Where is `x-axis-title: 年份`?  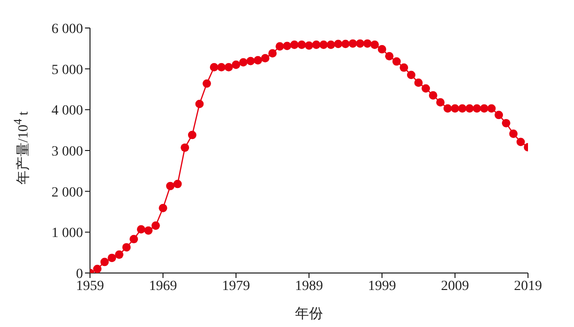 x-axis-title: 年份 is located at coordinates (309, 314).